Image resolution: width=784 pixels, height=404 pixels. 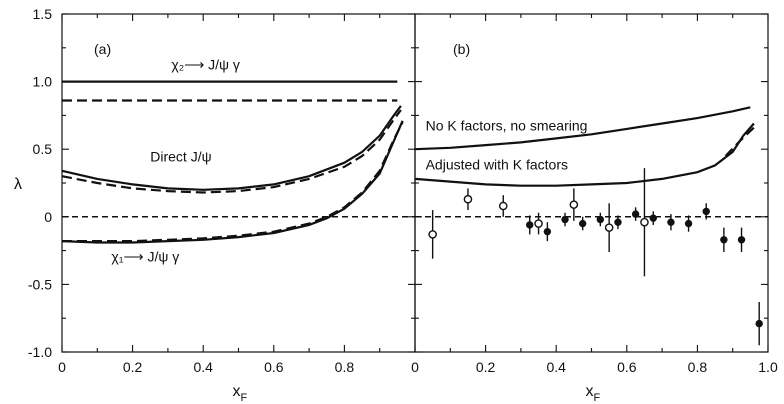 What do you see at coordinates (237, 391) in the screenshot?
I see `x-axis-label-main-a: x` at bounding box center [237, 391].